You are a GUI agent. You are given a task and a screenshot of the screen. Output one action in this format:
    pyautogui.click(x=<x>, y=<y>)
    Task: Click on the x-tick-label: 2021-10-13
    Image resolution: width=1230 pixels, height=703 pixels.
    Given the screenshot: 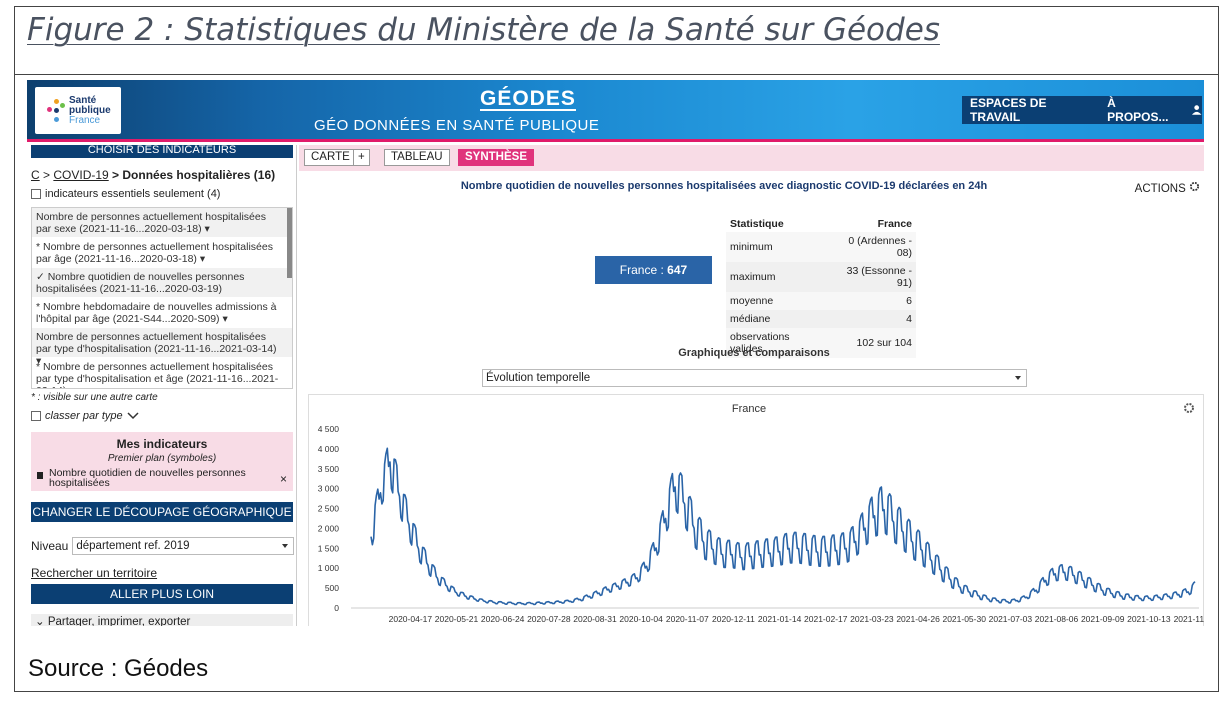 What is the action you would take?
    pyautogui.click(x=1149, y=619)
    